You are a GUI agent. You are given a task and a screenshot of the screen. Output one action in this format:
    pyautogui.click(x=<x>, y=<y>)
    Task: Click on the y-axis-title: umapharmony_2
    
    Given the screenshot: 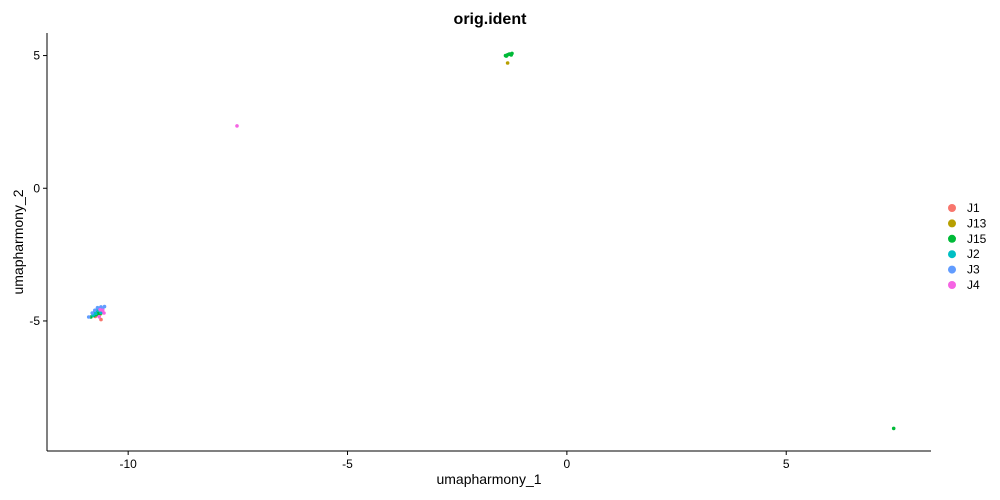 What is the action you would take?
    pyautogui.click(x=18, y=241)
    